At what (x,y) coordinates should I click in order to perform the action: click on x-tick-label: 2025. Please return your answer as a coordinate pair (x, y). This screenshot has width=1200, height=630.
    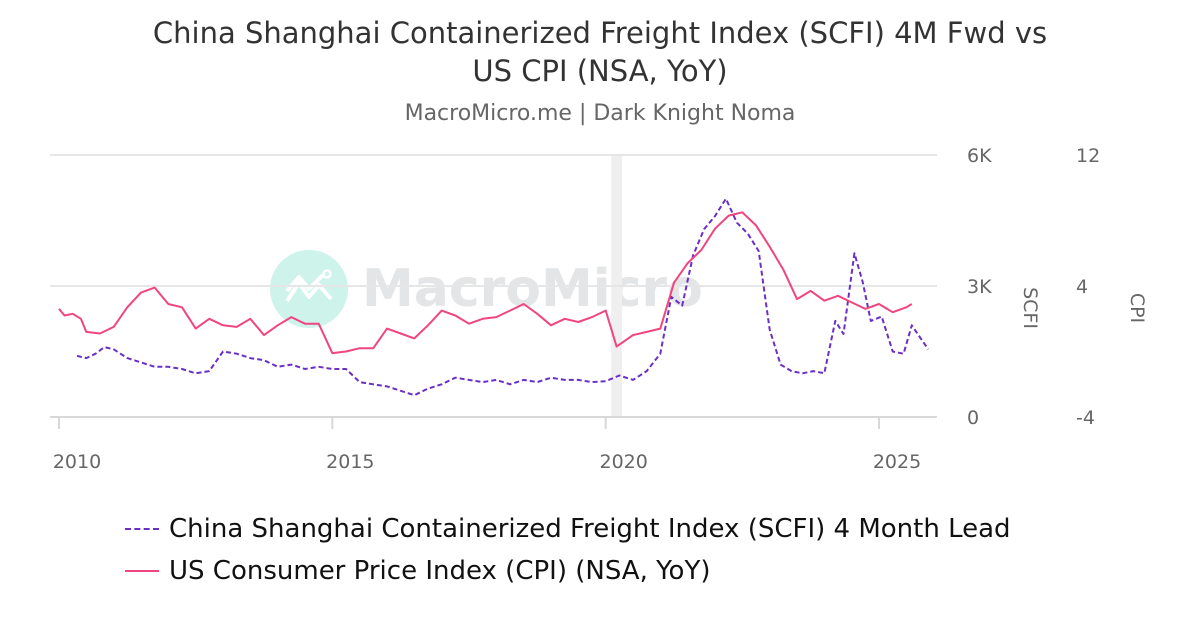
    Looking at the image, I should click on (897, 462).